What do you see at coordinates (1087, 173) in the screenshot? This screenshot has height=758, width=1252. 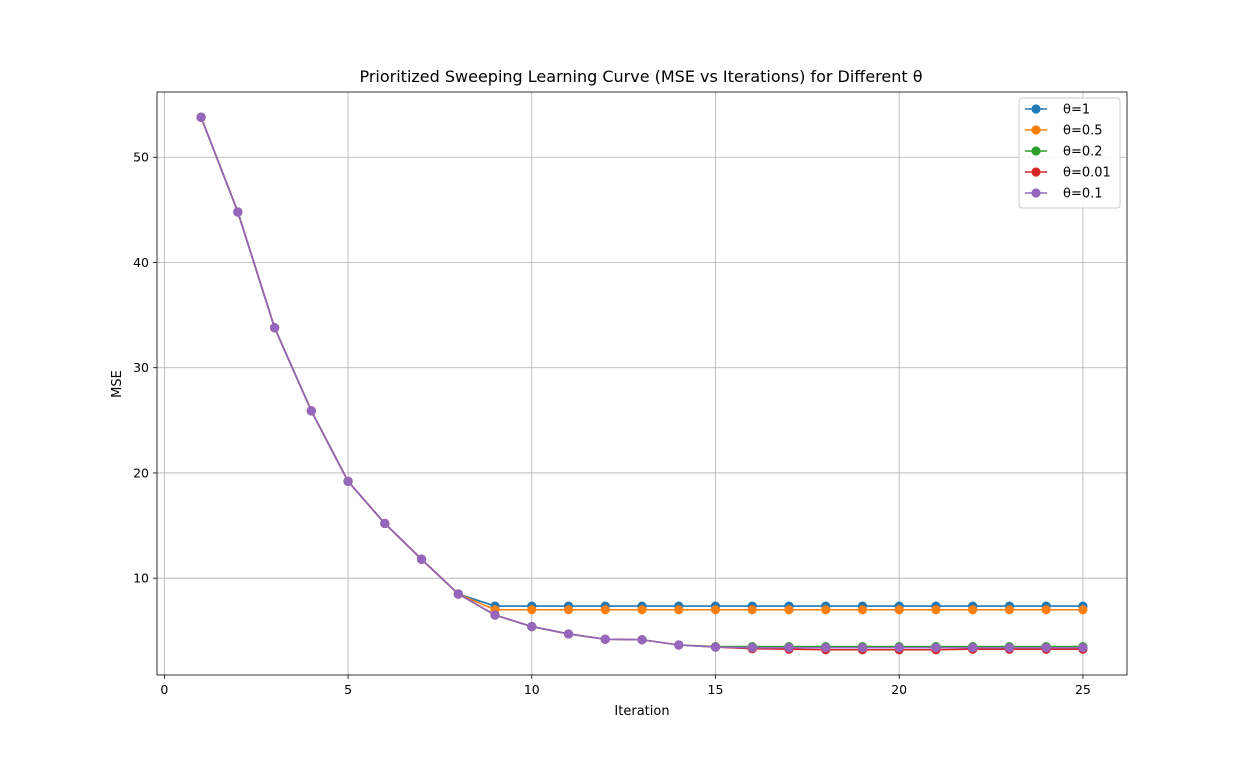 I see `legend-label: θ=0.01` at bounding box center [1087, 173].